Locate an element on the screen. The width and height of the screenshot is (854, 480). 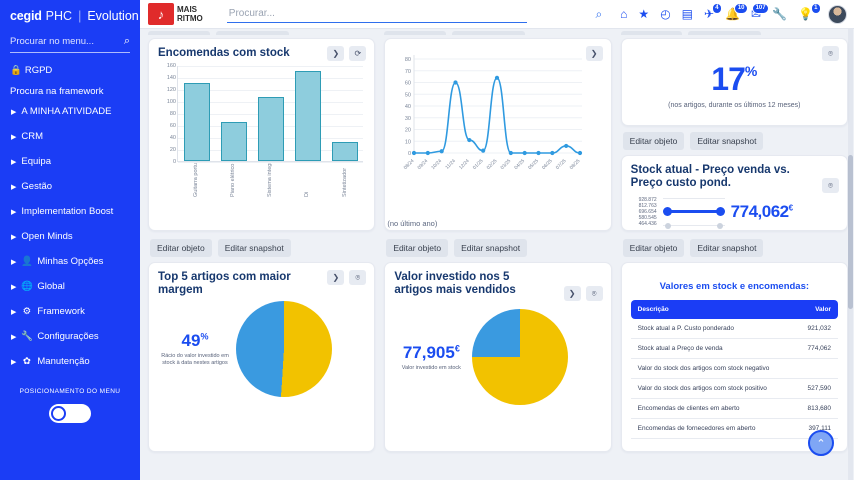
sidebar-item-minhas-opcoes: ▶ 👤 Minhas Opções is located at coordinates (70, 261).